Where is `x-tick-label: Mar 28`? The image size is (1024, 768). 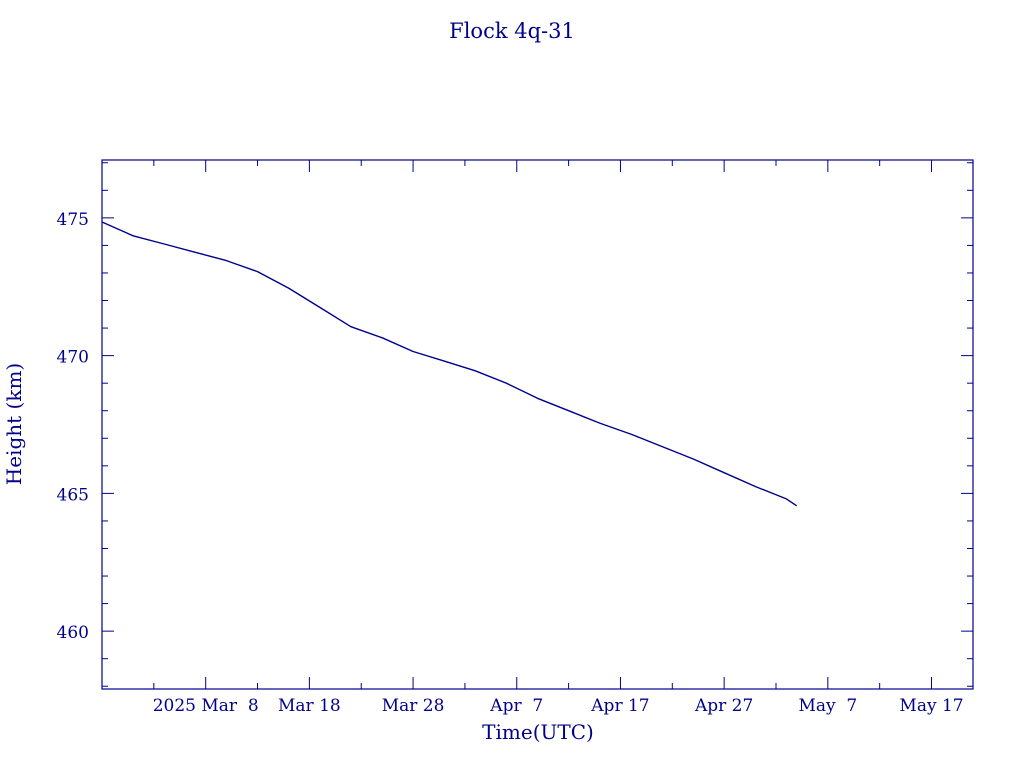
x-tick-label: Mar 28 is located at coordinates (413, 706).